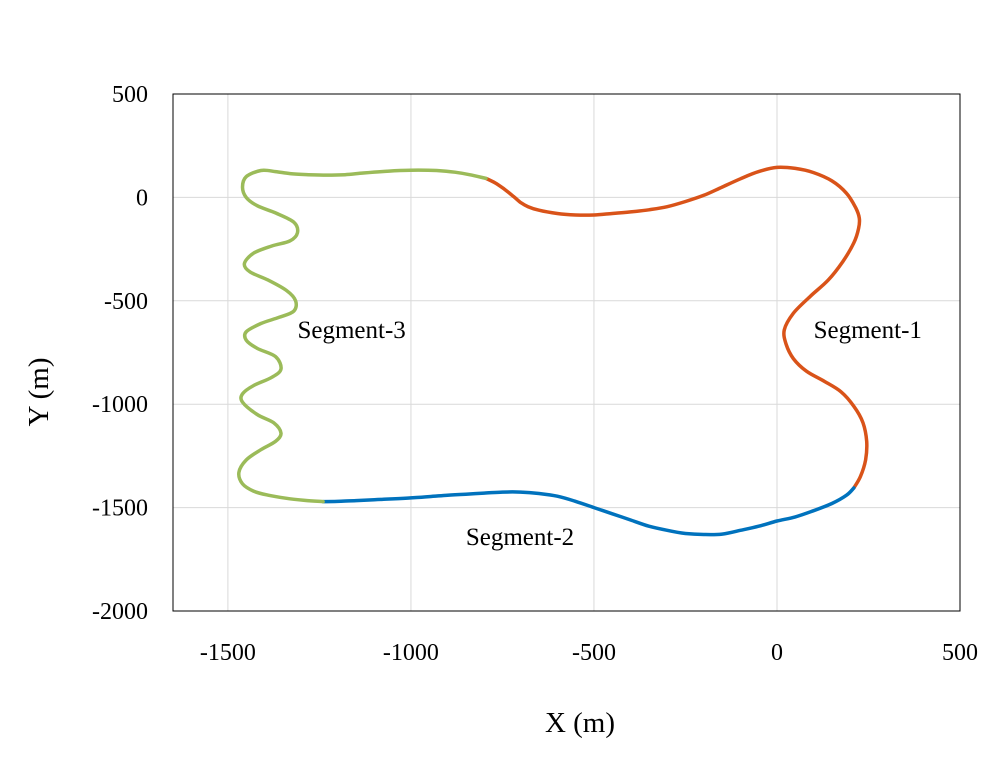  I want to click on y-tick-label: -2000, so click(120, 612).